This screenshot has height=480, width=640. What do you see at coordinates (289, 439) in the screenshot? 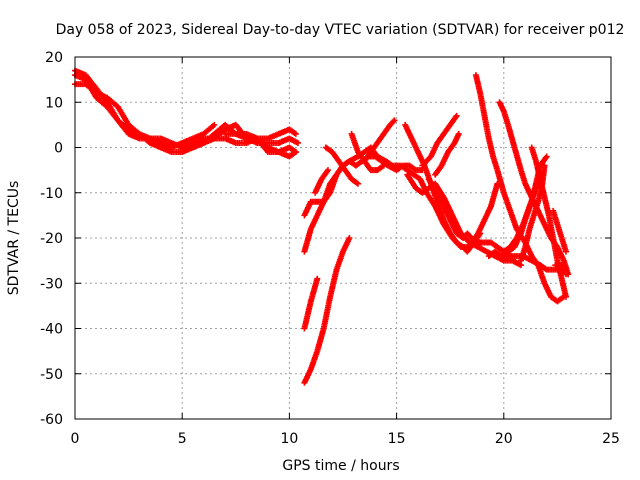
I see `x-tick-label: 10` at bounding box center [289, 439].